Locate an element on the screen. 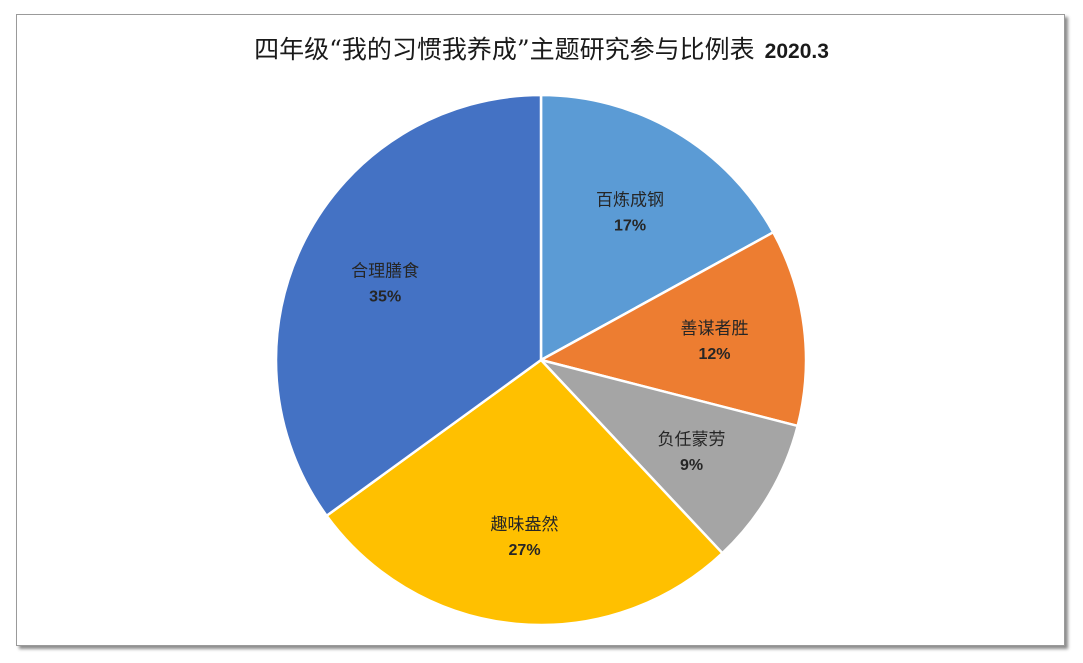  slice-label-category-1: 百炼成钢 is located at coordinates (630, 200).